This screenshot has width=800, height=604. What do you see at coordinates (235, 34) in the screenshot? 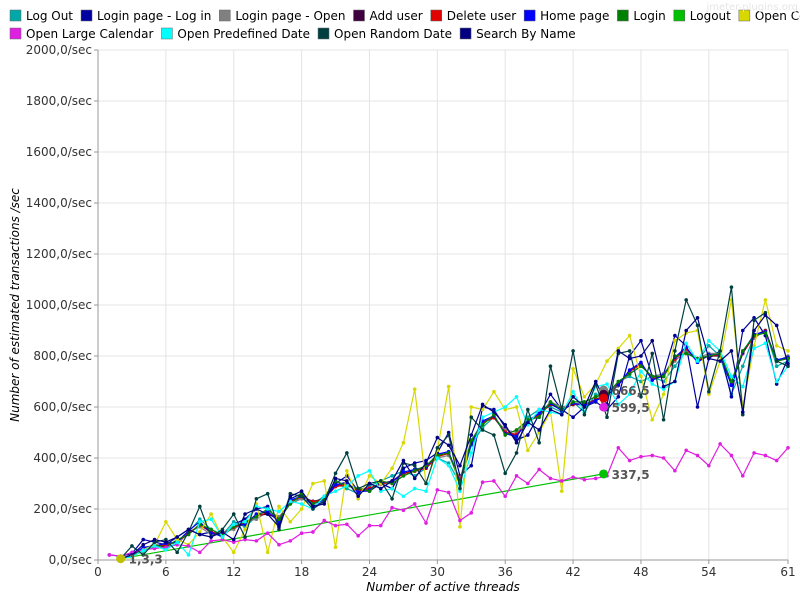
I see `legend-item-open-predefined-date: Open Predefined Date` at bounding box center [235, 34].